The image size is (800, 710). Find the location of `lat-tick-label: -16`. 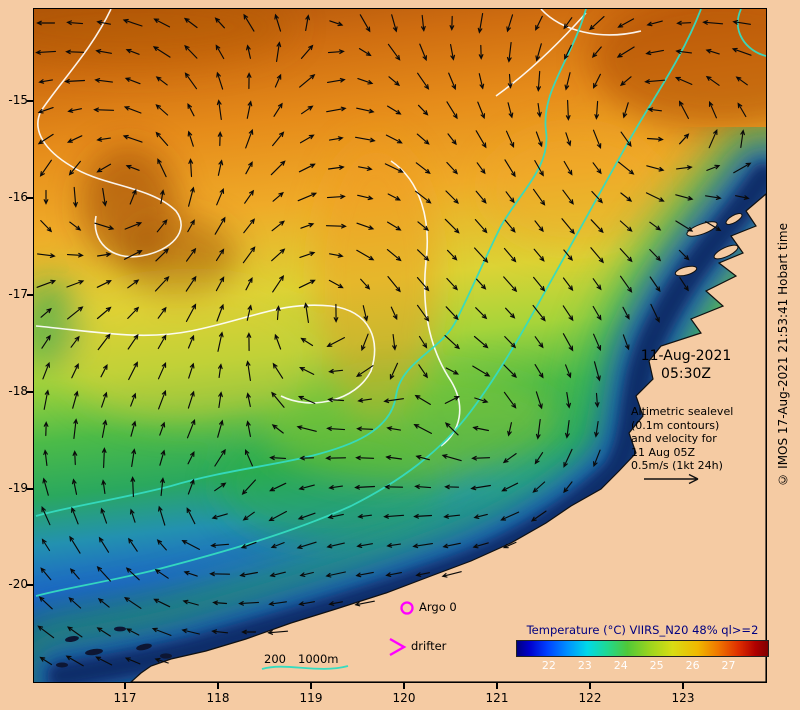

lat-tick-label: -16 is located at coordinates (18, 197).